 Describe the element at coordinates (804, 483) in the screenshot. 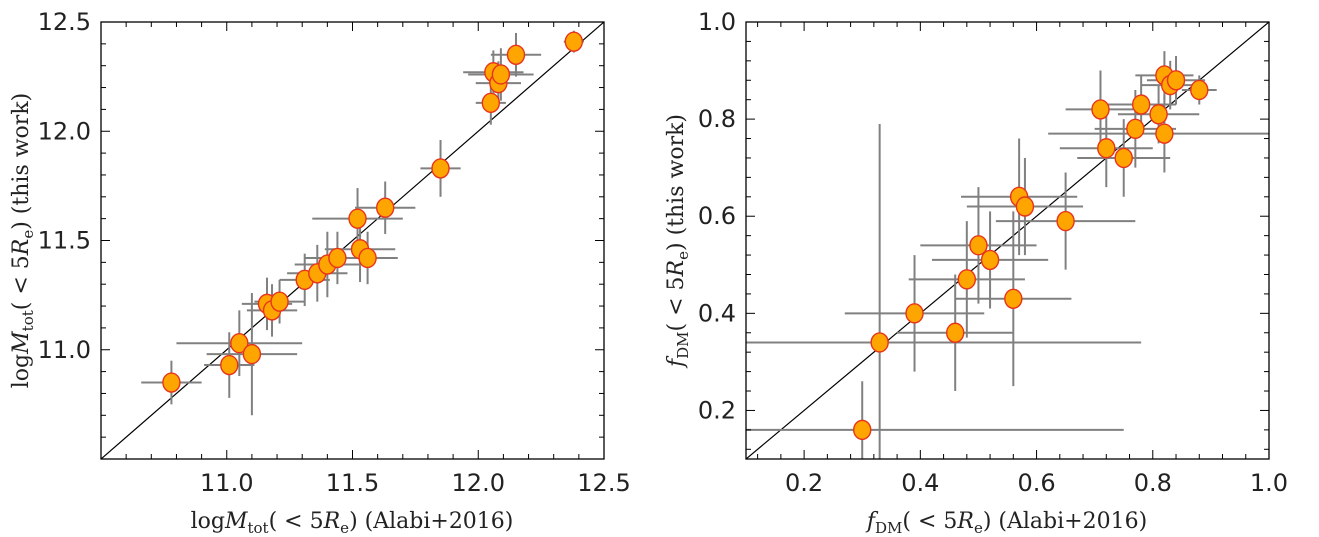

I see `x-tick-label: 0.2` at that location.